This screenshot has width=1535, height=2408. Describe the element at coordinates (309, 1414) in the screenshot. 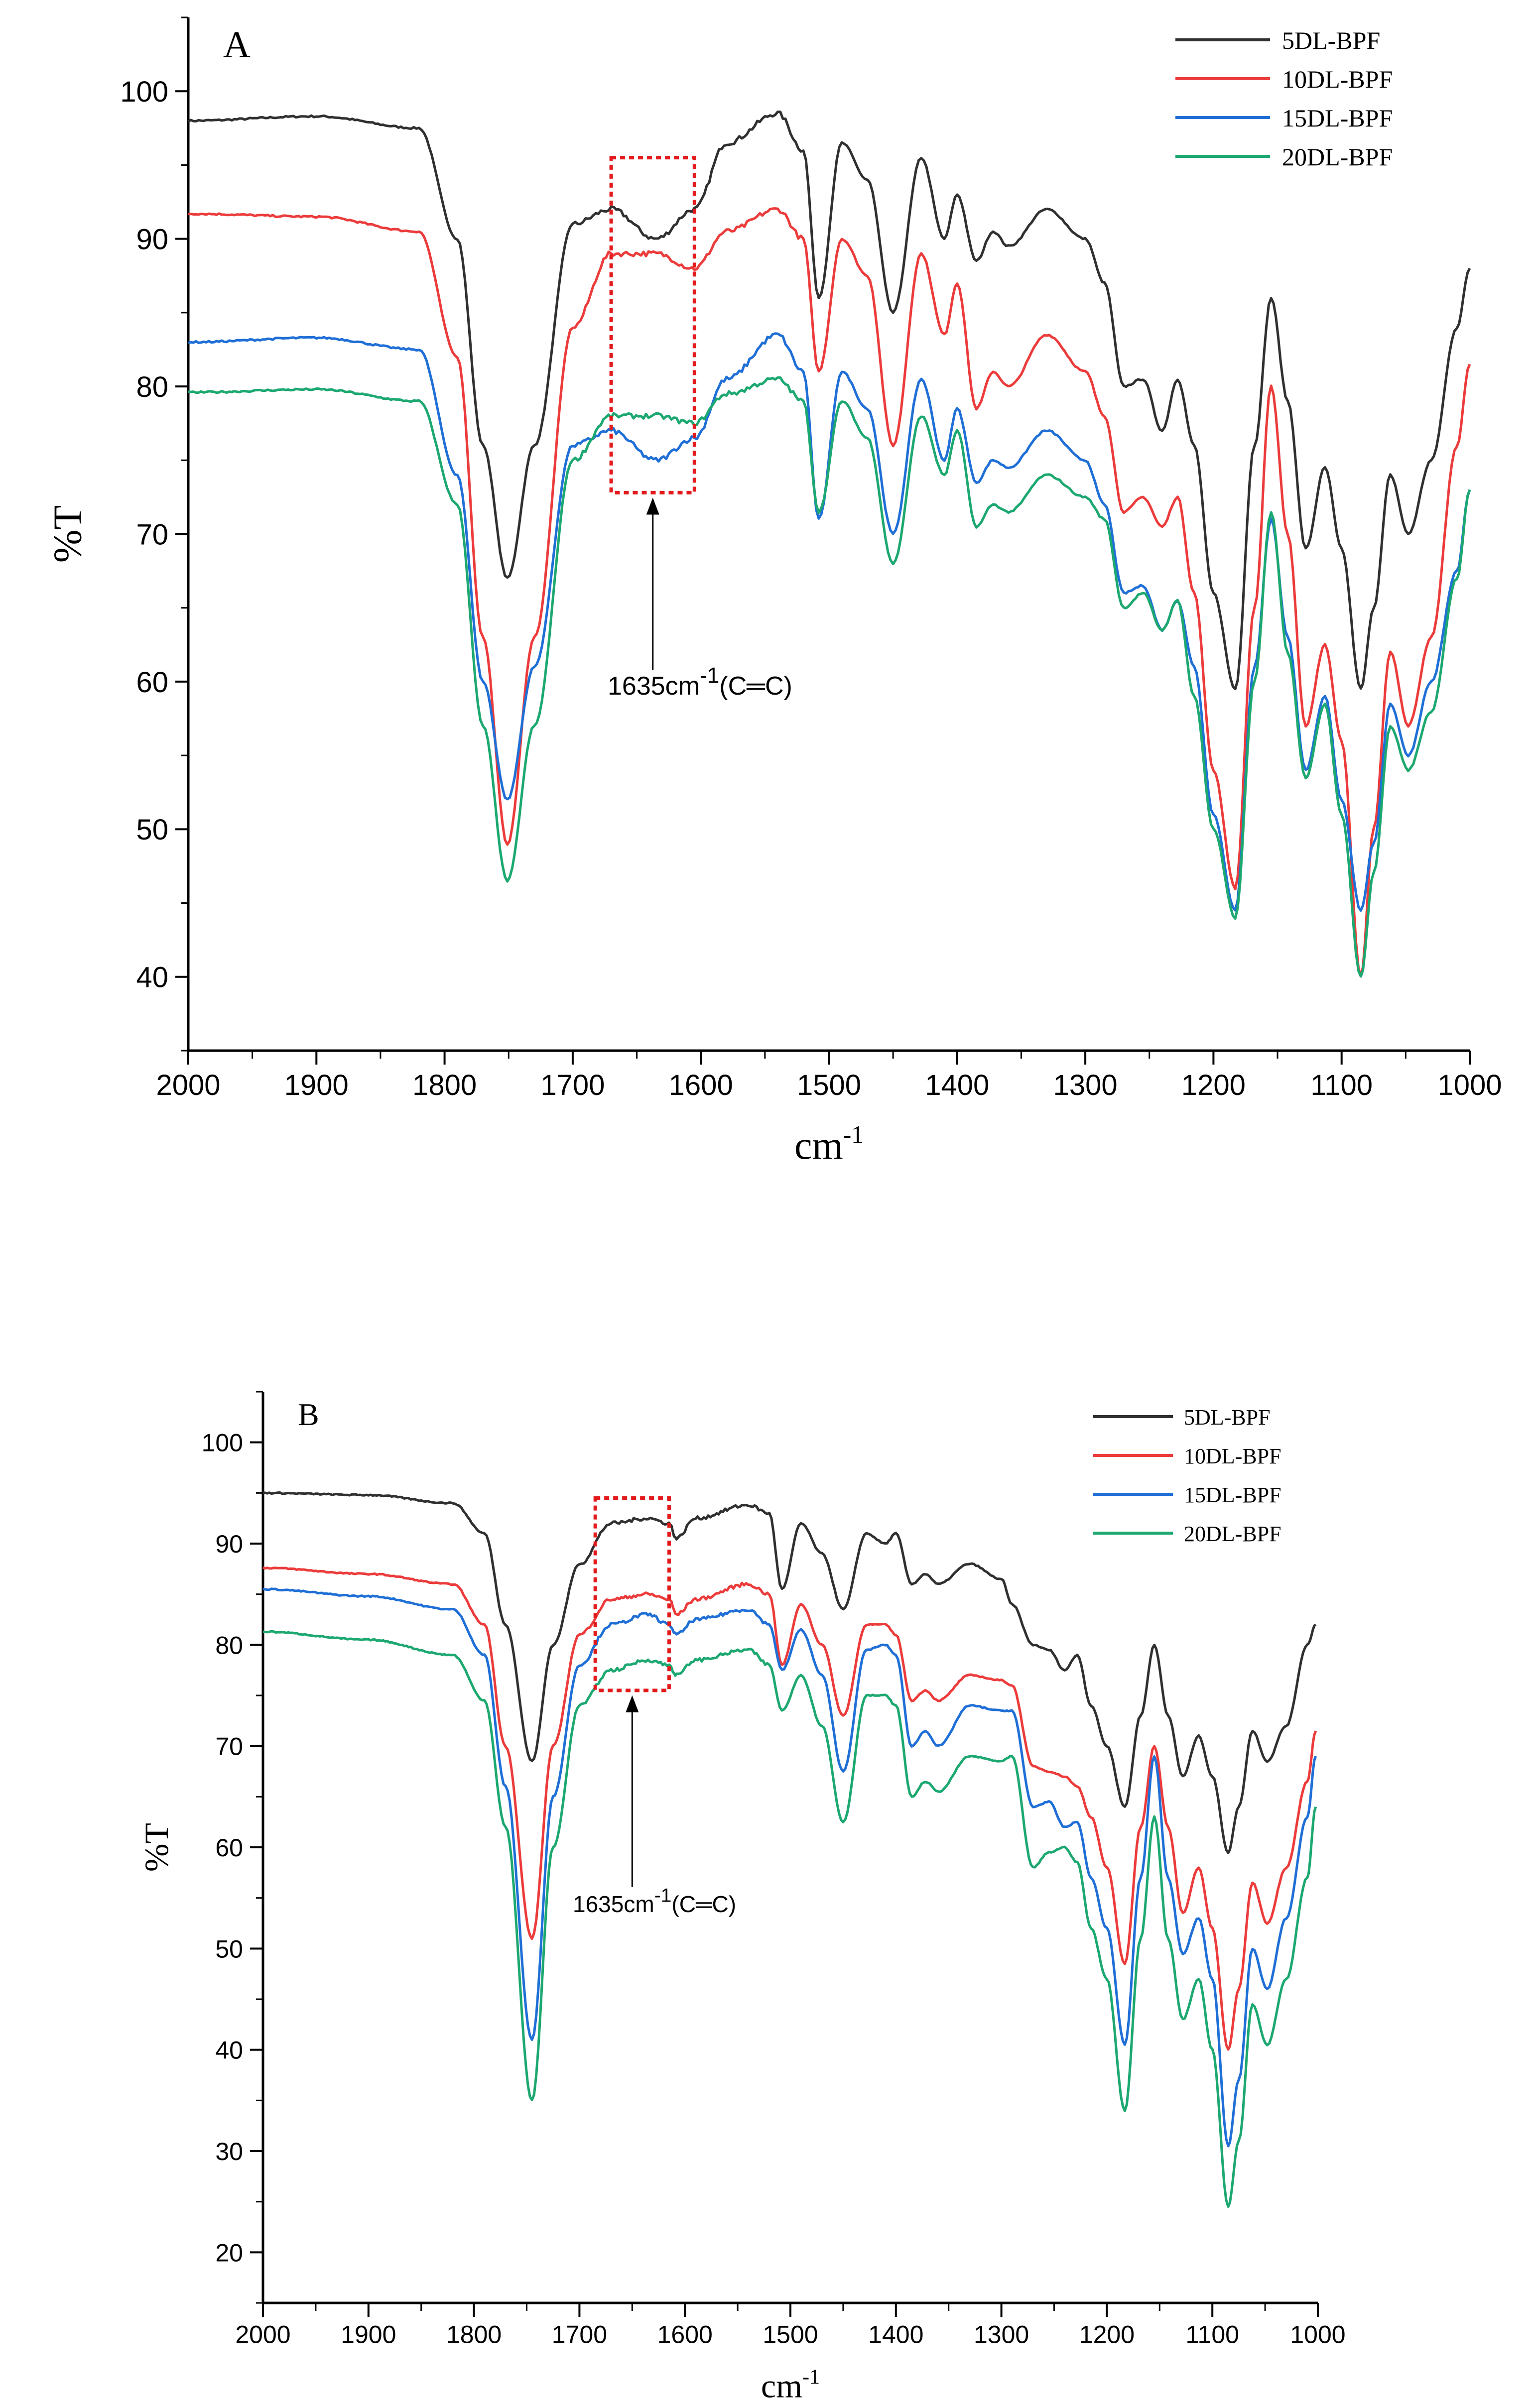

I see `panel-label: B` at that location.